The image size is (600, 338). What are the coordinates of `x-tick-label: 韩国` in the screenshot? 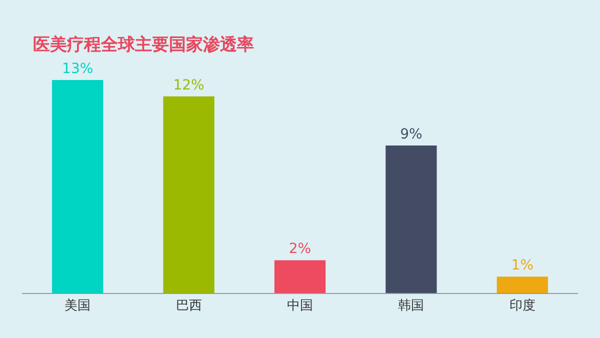 It's located at (411, 306).